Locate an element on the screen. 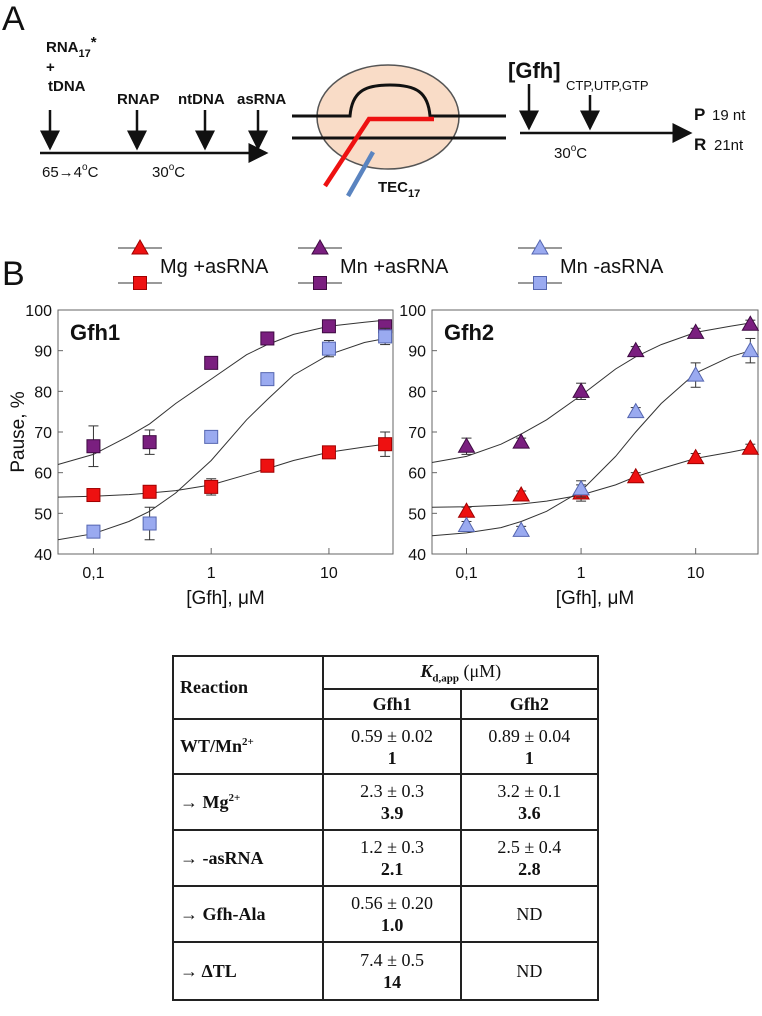 This screenshot has height=1016, width=762. gfh-label: [Gfh] is located at coordinates (534, 70).